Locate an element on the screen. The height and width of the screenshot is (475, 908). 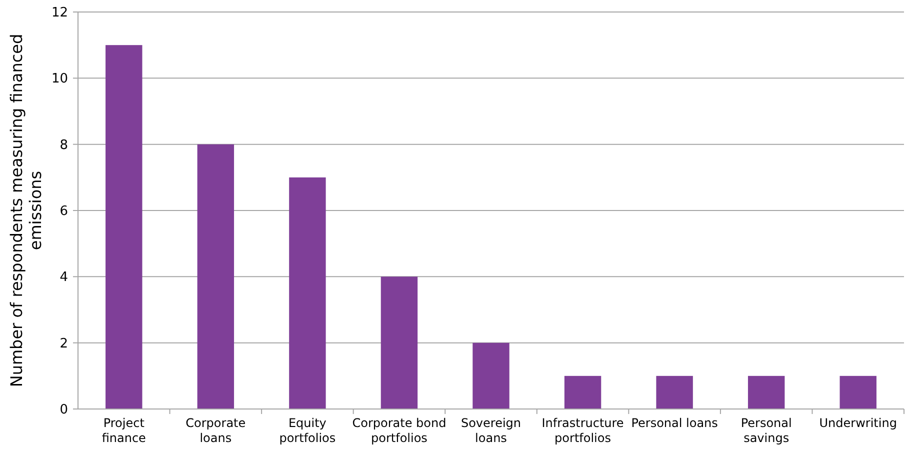
y-tick-label: 12 is located at coordinates (59, 13).